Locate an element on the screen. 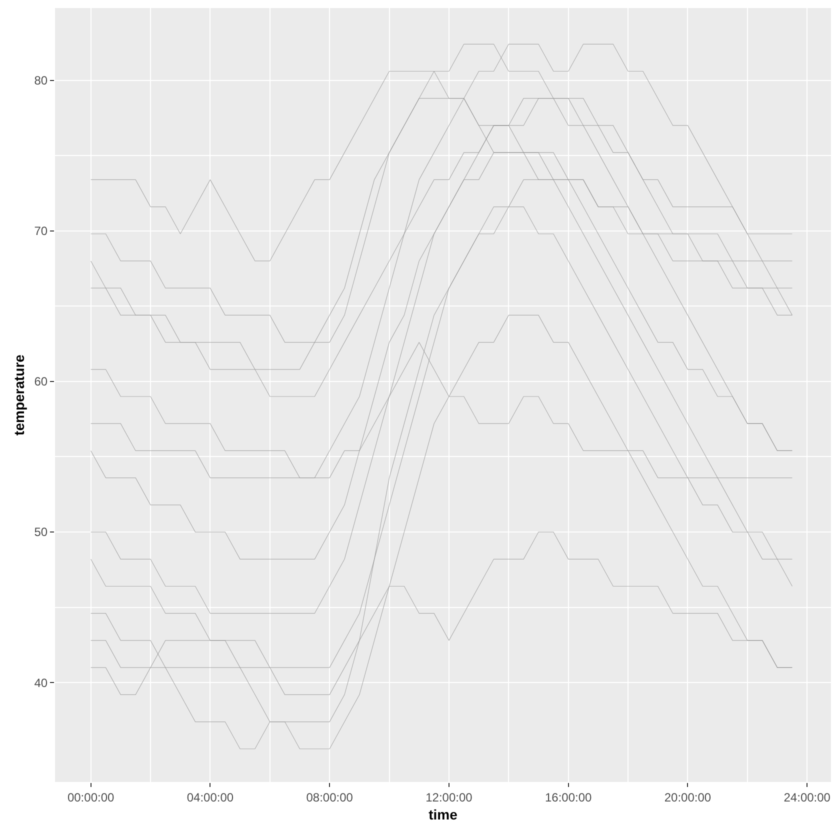 The width and height of the screenshot is (840, 840). y-tick-label: 40 is located at coordinates (41, 683).